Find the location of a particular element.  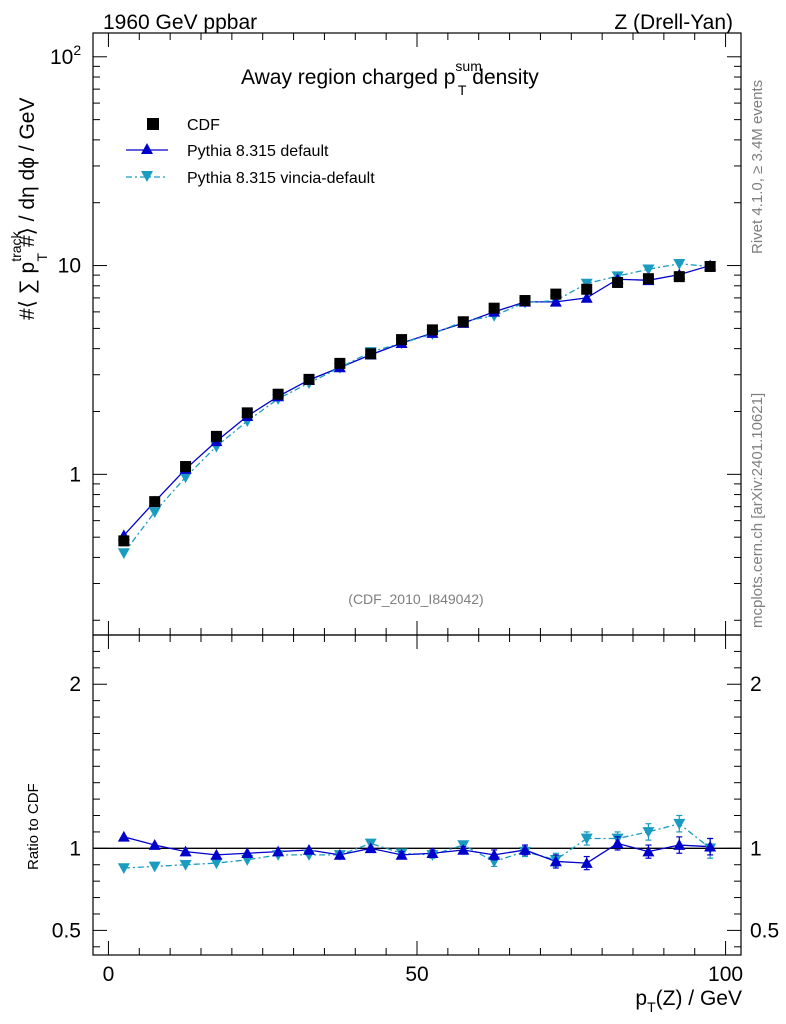

legend-label-pythia: Pythia 8.315 default is located at coordinates (258, 151).